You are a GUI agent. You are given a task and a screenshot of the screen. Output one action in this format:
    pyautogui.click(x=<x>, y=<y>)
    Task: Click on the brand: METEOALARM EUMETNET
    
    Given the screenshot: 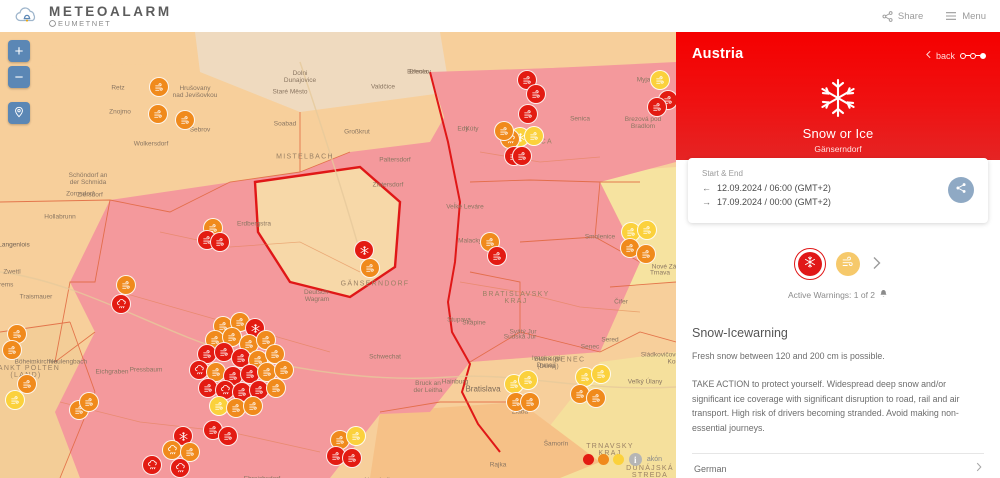 What is the action you would take?
    pyautogui.click(x=93, y=16)
    